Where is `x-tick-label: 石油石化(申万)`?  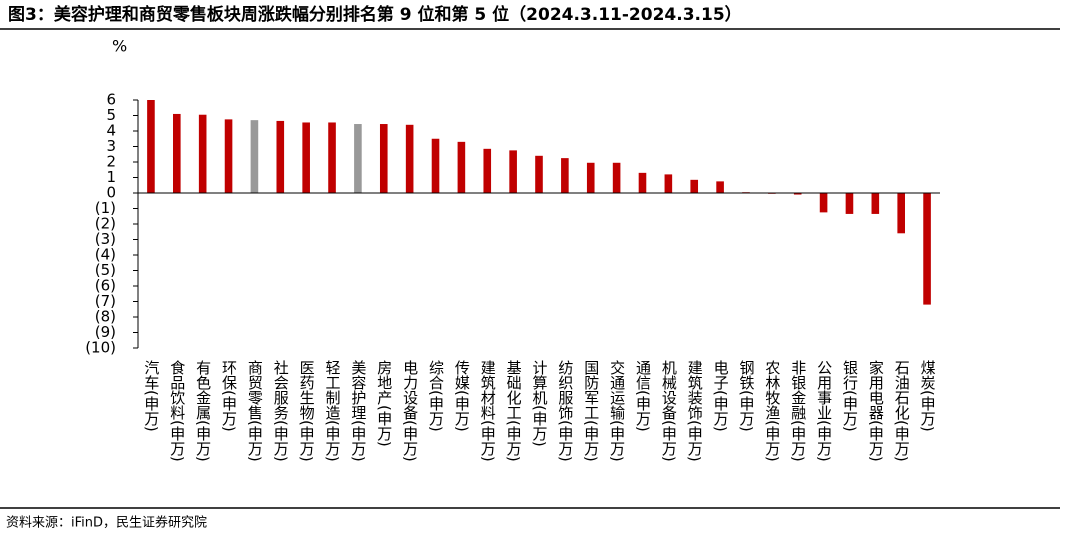 x-tick-label: 石油石化(申万) is located at coordinates (902, 411).